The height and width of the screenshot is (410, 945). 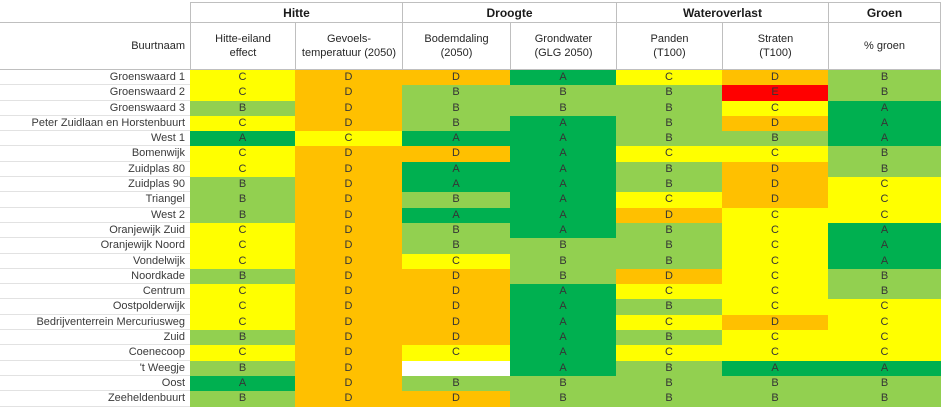 I want to click on table-row: Vondelwijk C D C B B C A, so click(x=470, y=261).